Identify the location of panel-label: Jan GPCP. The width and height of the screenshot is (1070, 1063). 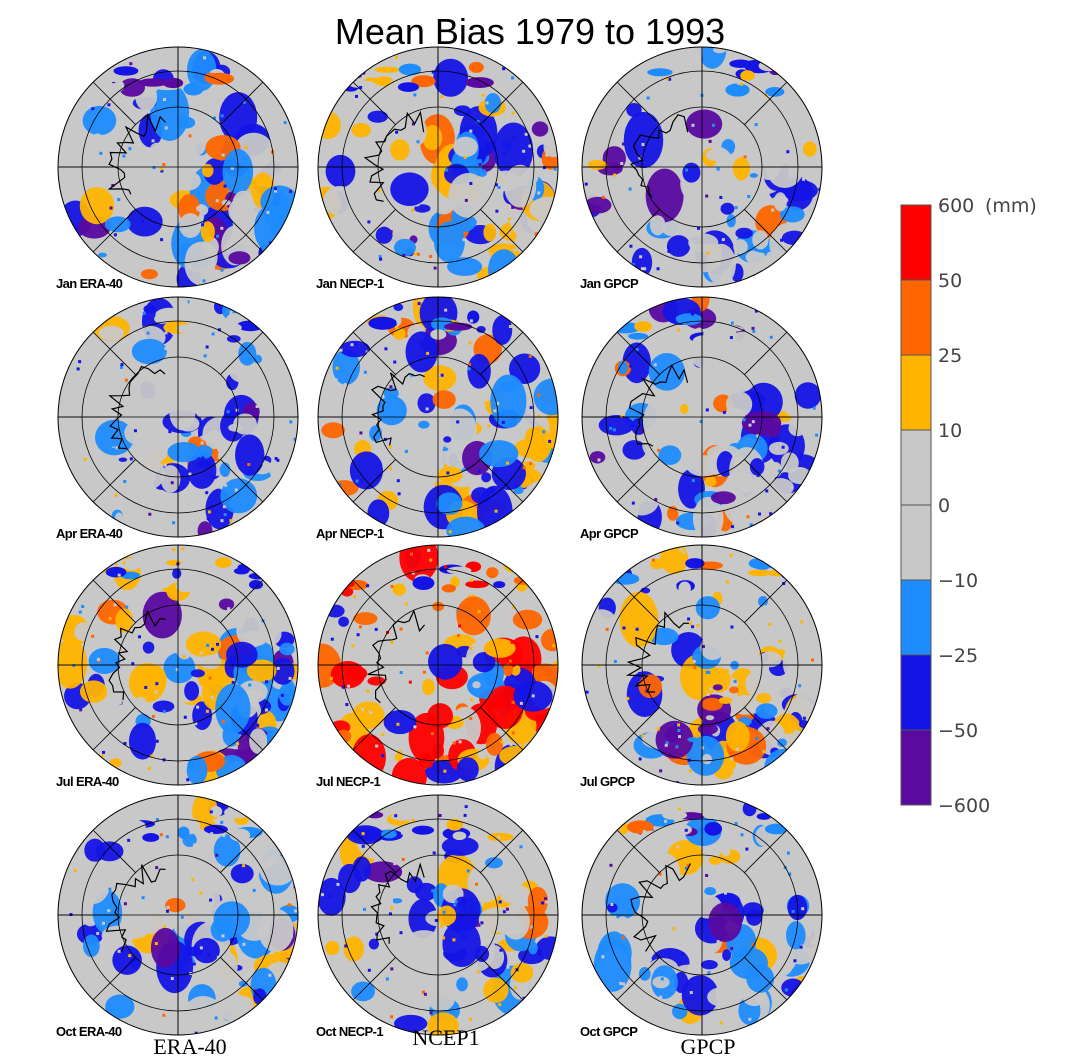
(609, 283).